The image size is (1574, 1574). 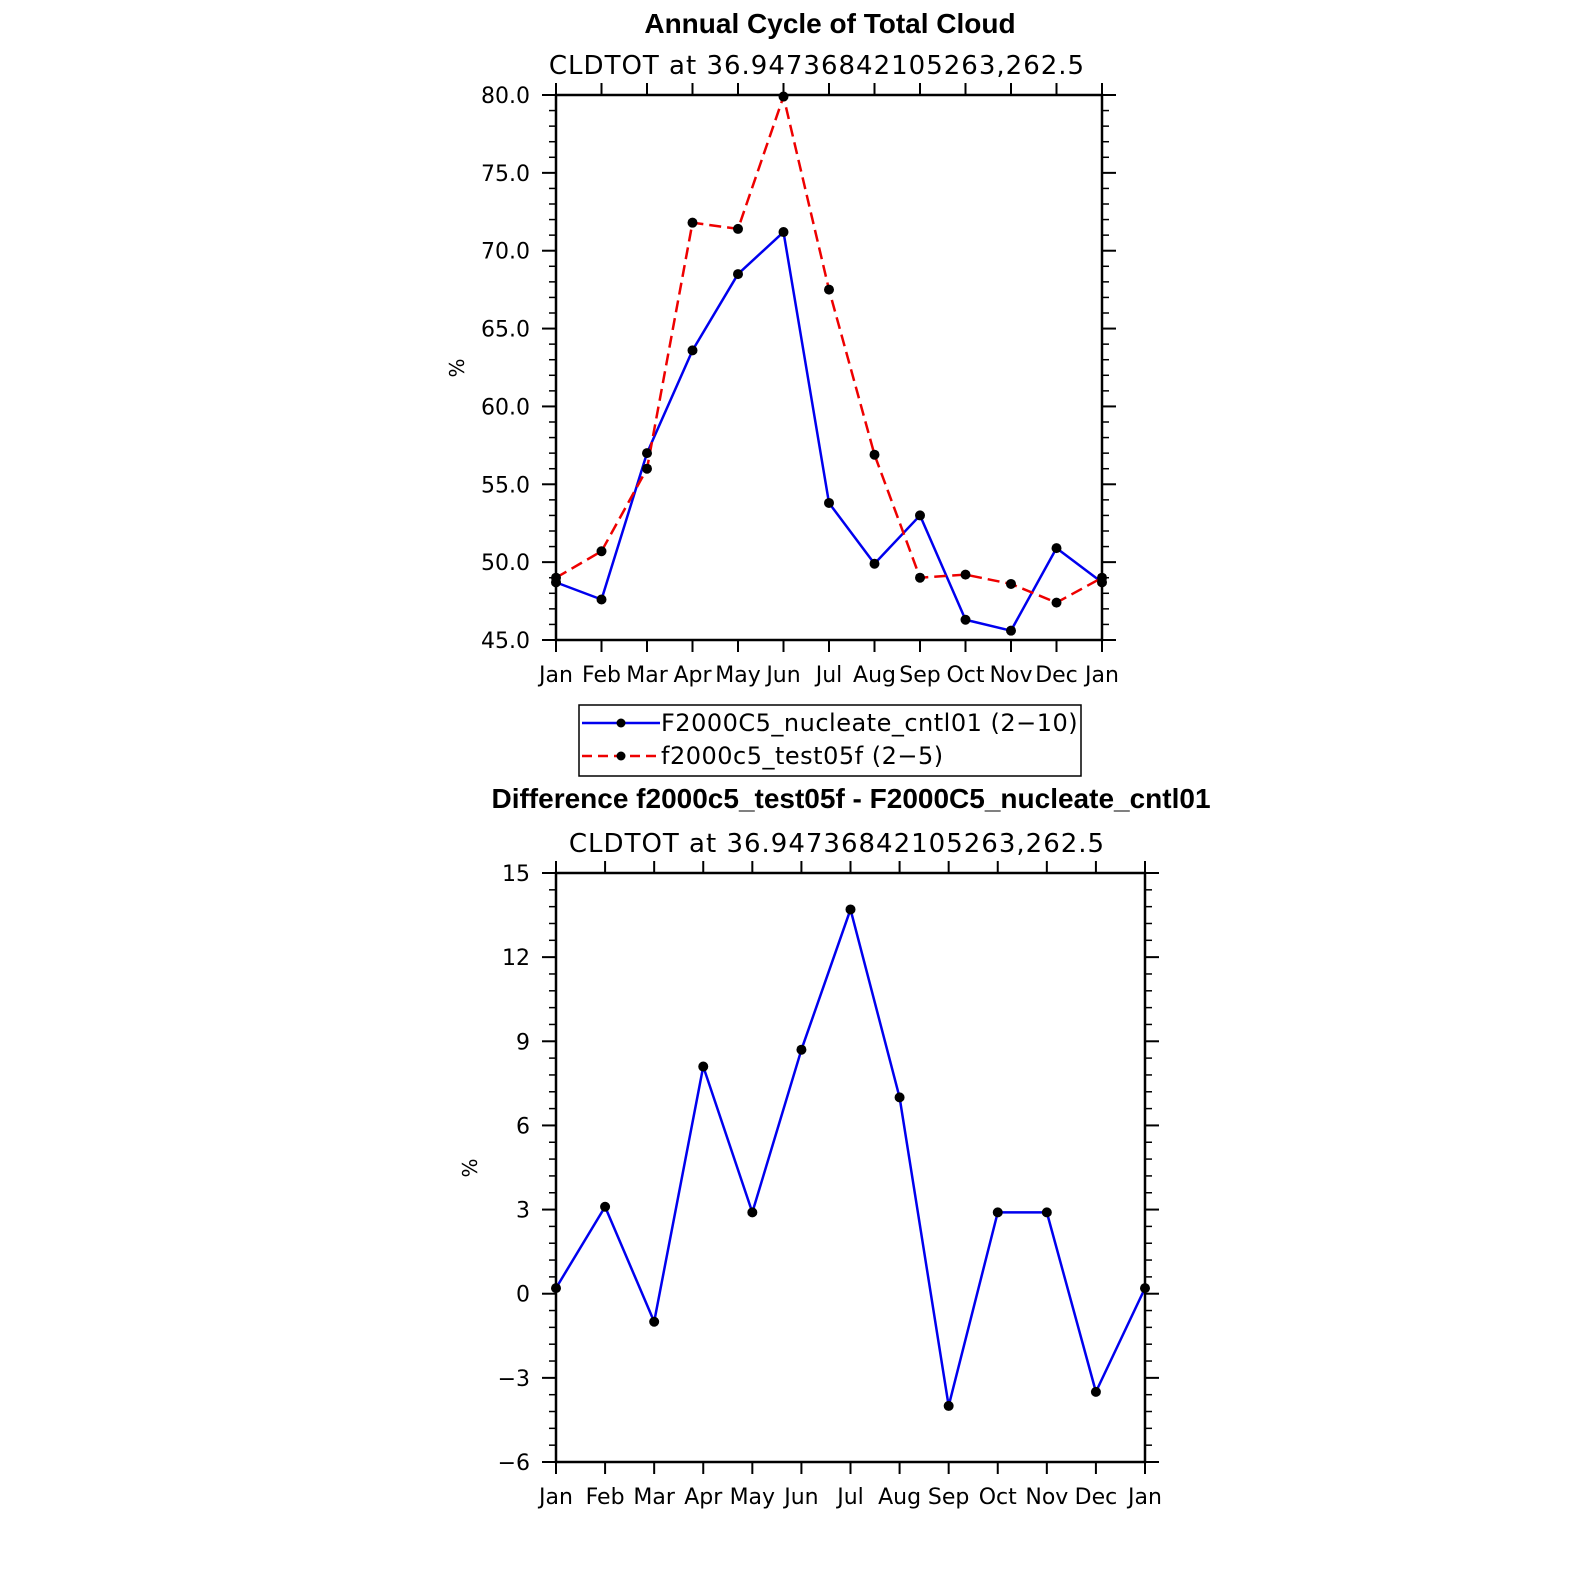 I want to click on chart-title: Annual Cycle of Total Cloud, so click(x=829, y=23).